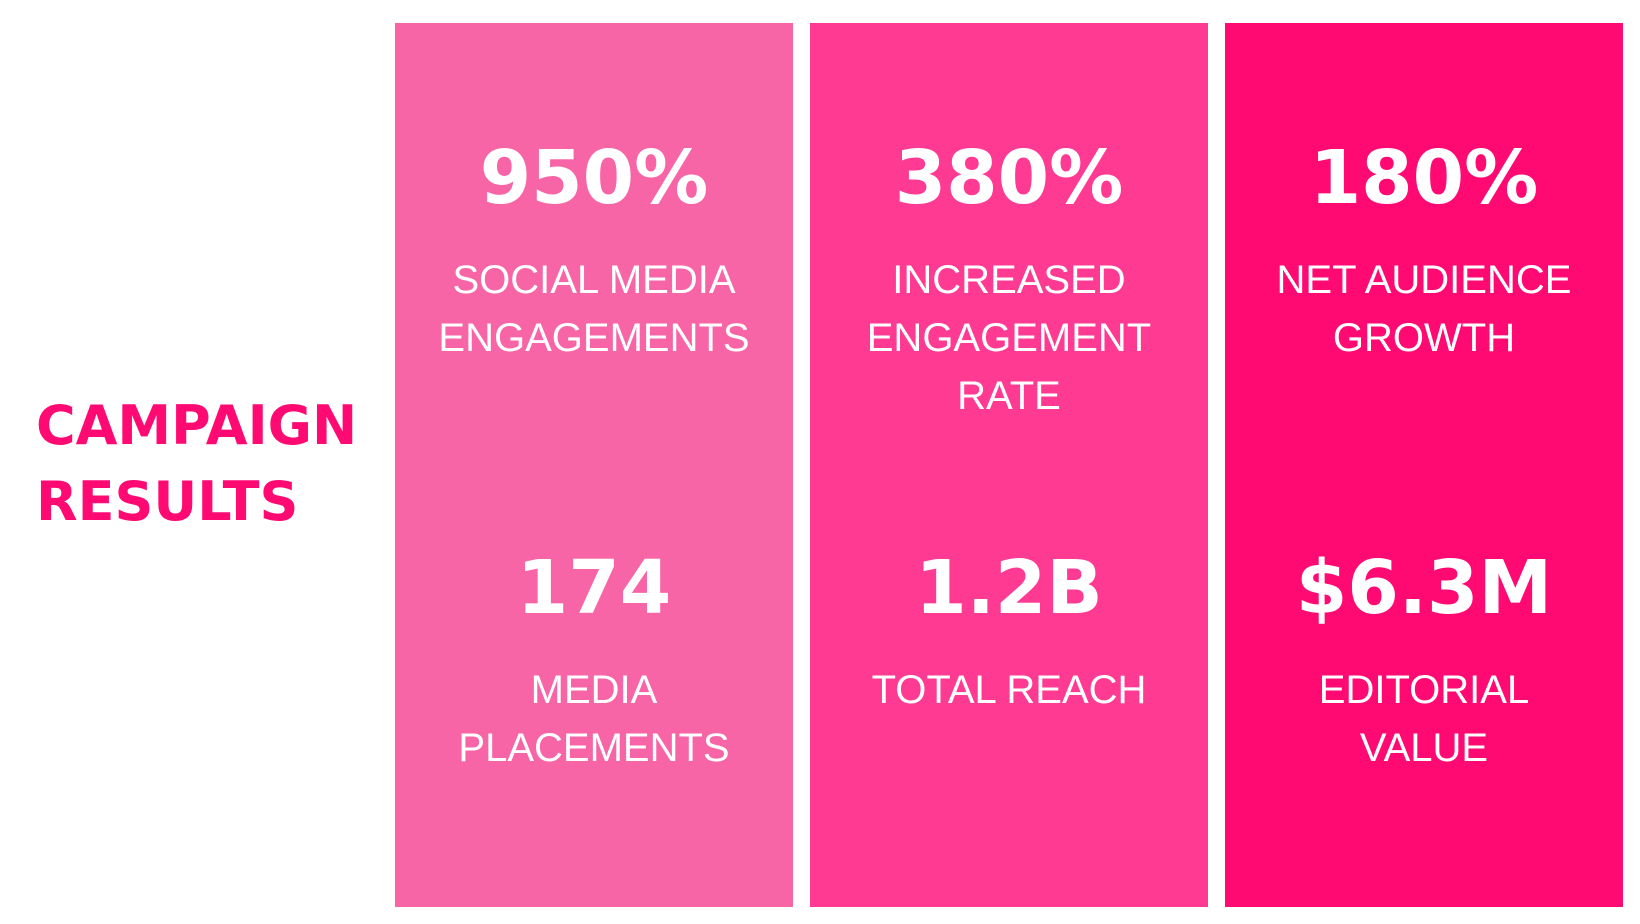 Image resolution: width=1640 pixels, height=924 pixels. What do you see at coordinates (1009, 178) in the screenshot?
I see `stat-value: 380%` at bounding box center [1009, 178].